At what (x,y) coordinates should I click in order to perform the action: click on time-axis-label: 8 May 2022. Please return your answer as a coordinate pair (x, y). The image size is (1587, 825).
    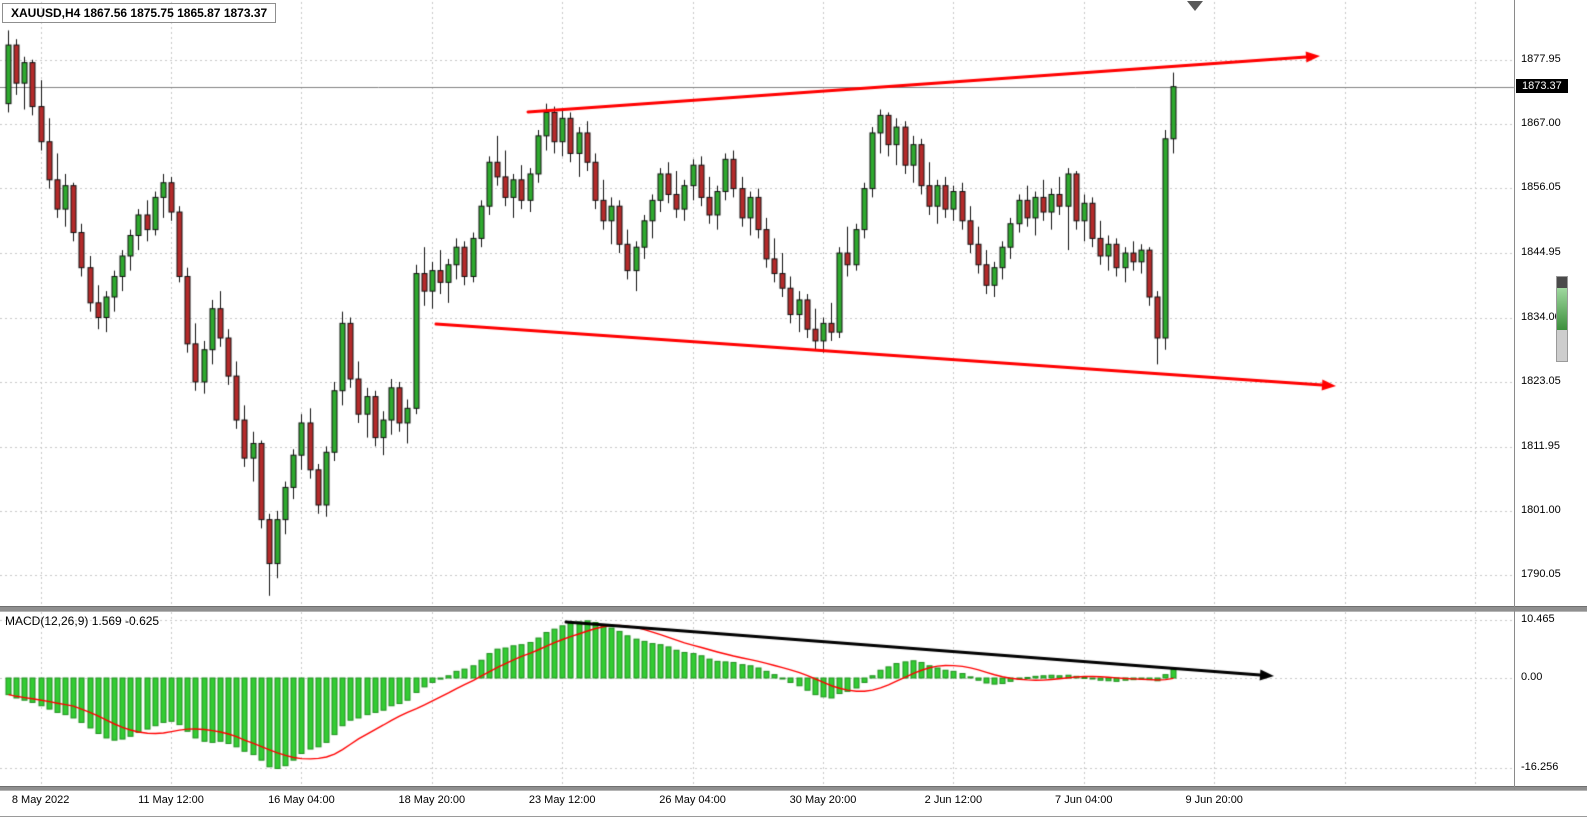
    Looking at the image, I should click on (40, 800).